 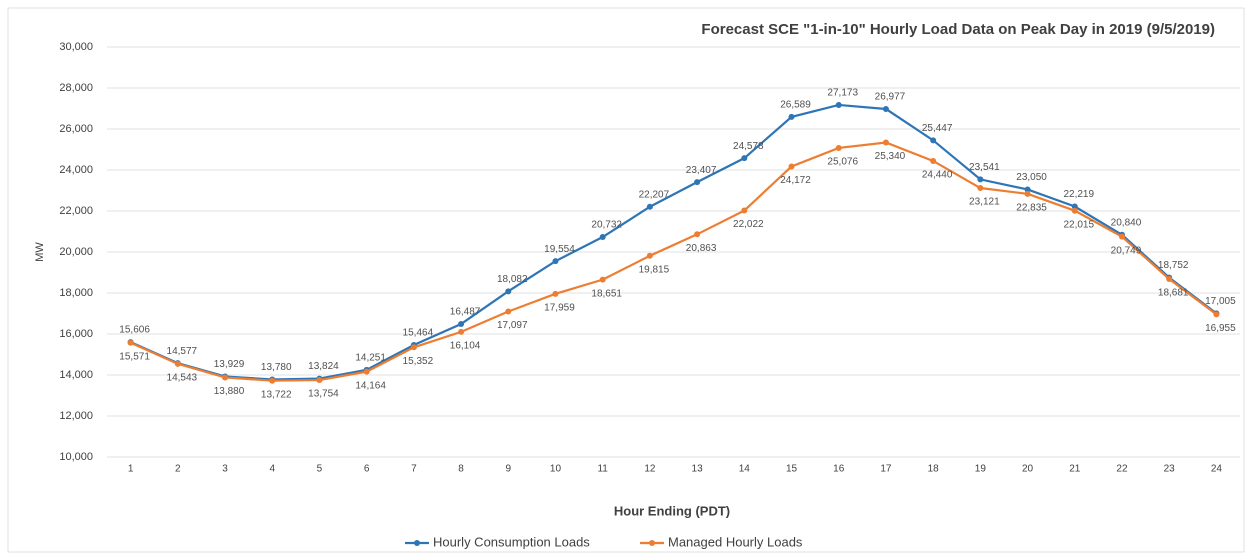 I want to click on data-label: 17,959, so click(x=559, y=307).